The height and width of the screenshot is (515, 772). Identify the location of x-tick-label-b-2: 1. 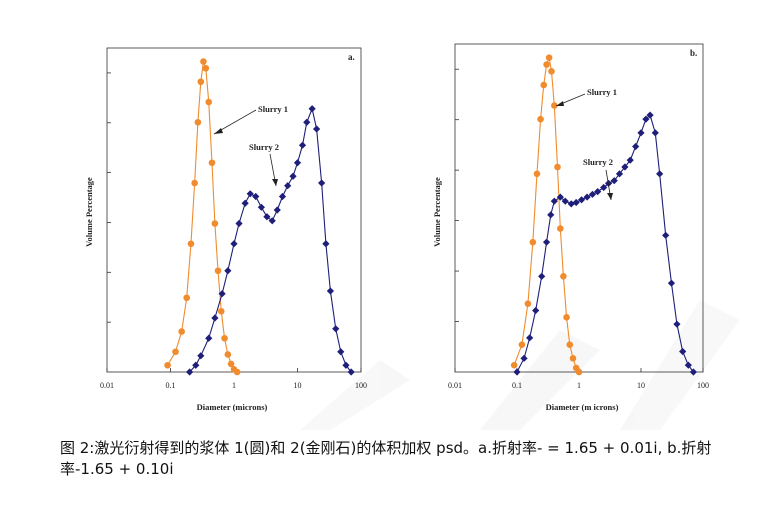
(579, 385).